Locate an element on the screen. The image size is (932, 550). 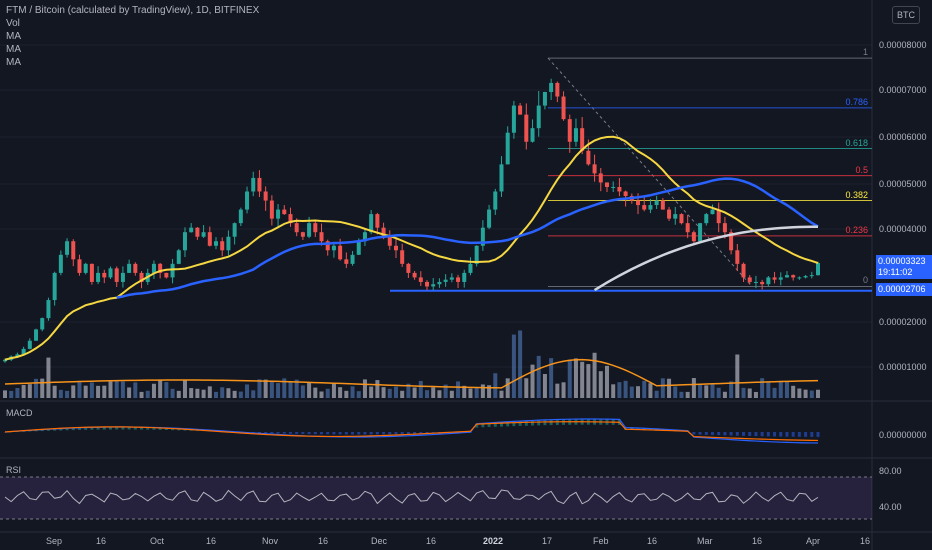
rsi-pane-label: RSI is located at coordinates (14, 470).